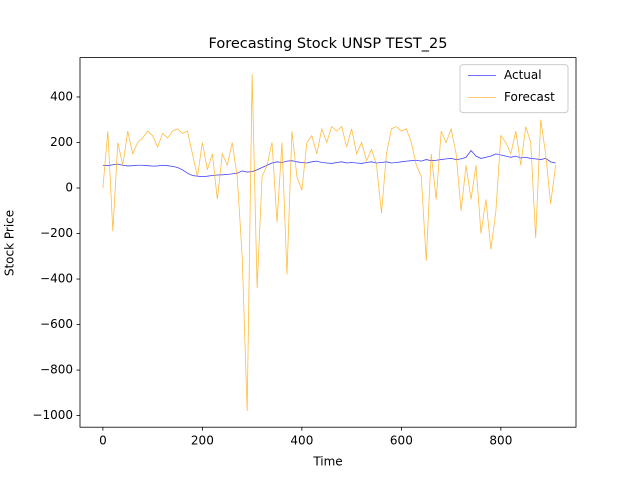 The height and width of the screenshot is (480, 640). What do you see at coordinates (301, 441) in the screenshot?
I see `x-tick-label: 400` at bounding box center [301, 441].